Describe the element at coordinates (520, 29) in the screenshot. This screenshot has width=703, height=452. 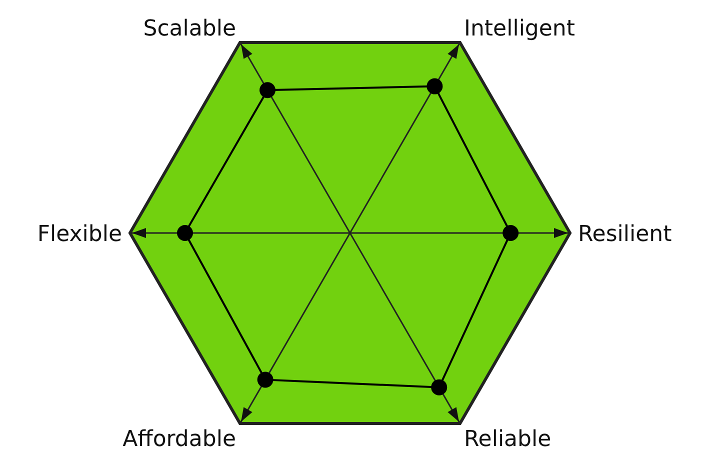
I see `spoke-label: Intelligent` at that location.